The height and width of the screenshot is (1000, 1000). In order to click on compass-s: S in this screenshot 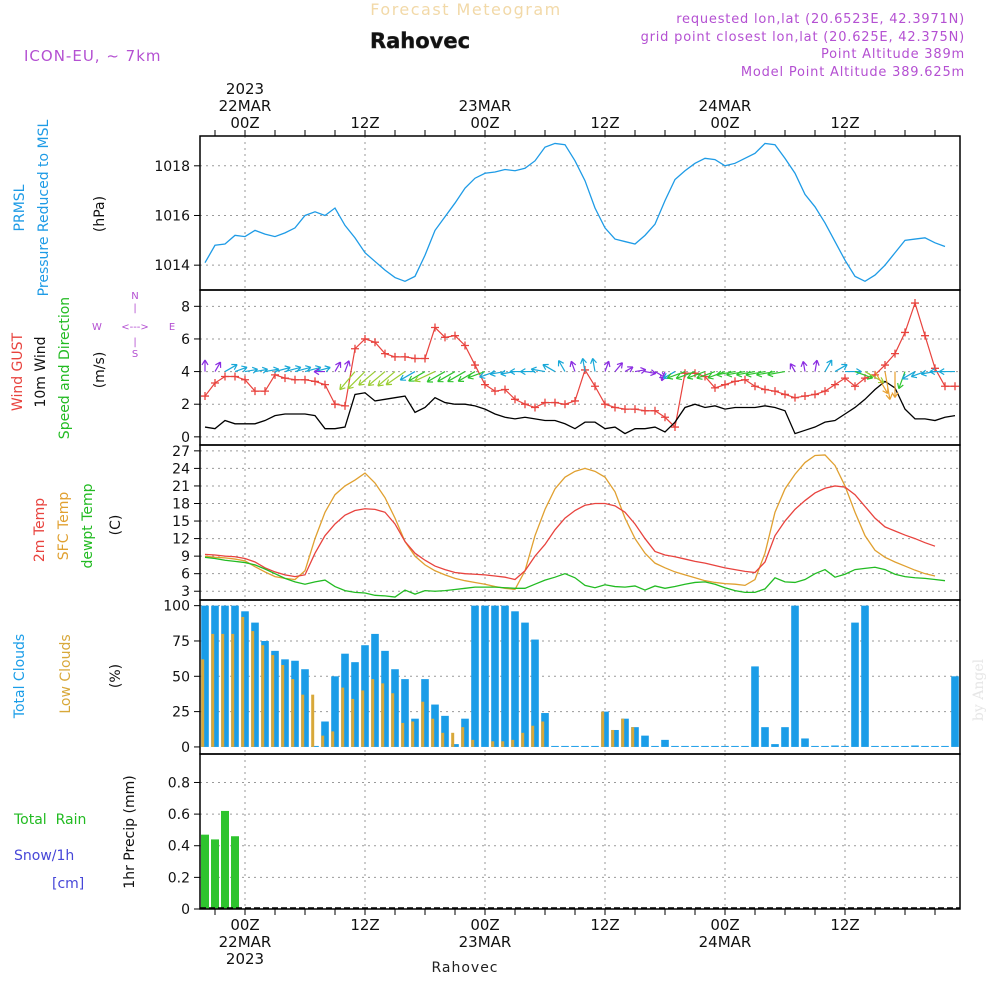, I will do `click(135, 354)`.